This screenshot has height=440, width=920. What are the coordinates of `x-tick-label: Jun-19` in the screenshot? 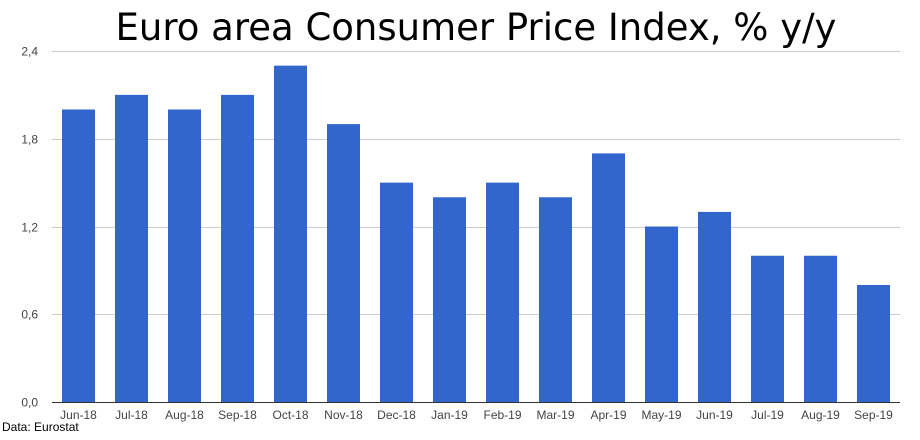 It's located at (714, 415).